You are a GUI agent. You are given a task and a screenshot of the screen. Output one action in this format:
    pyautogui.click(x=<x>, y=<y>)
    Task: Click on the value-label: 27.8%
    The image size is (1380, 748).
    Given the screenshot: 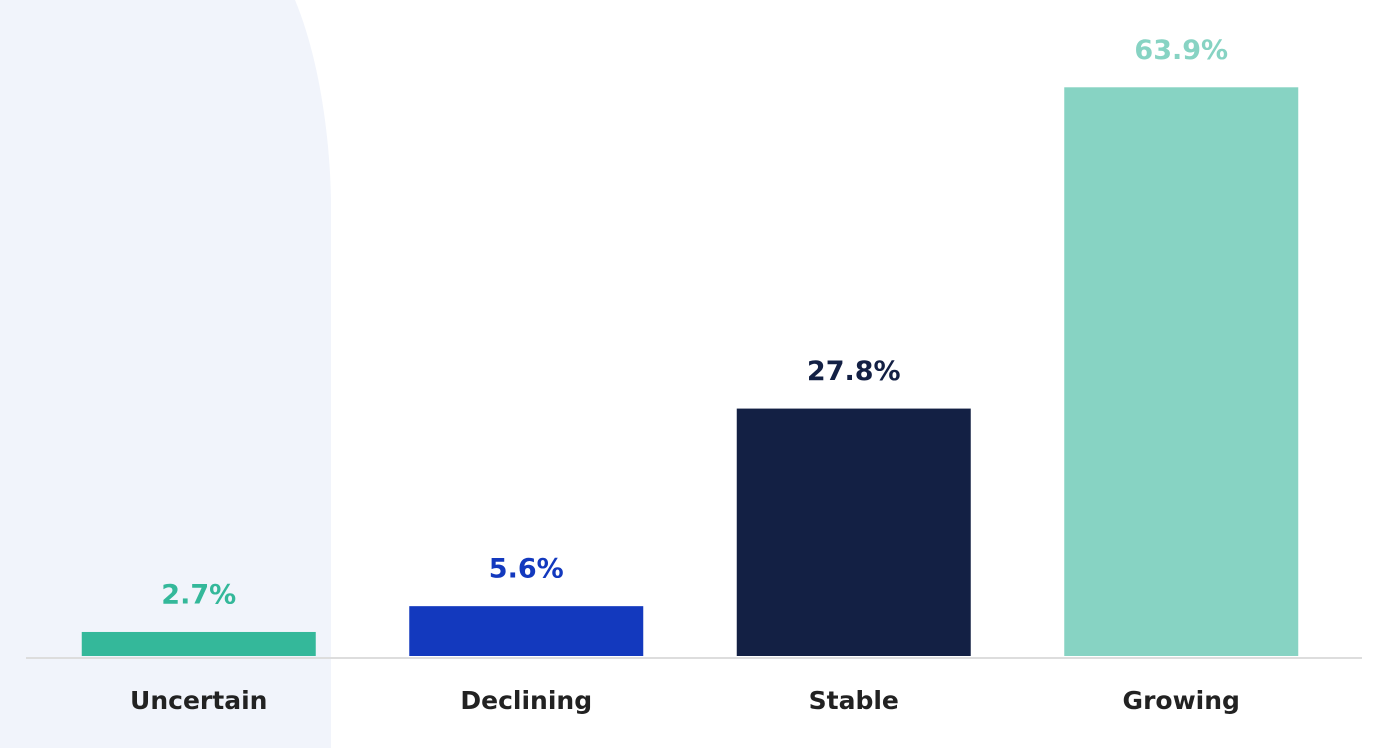 What is the action you would take?
    pyautogui.click(x=854, y=371)
    